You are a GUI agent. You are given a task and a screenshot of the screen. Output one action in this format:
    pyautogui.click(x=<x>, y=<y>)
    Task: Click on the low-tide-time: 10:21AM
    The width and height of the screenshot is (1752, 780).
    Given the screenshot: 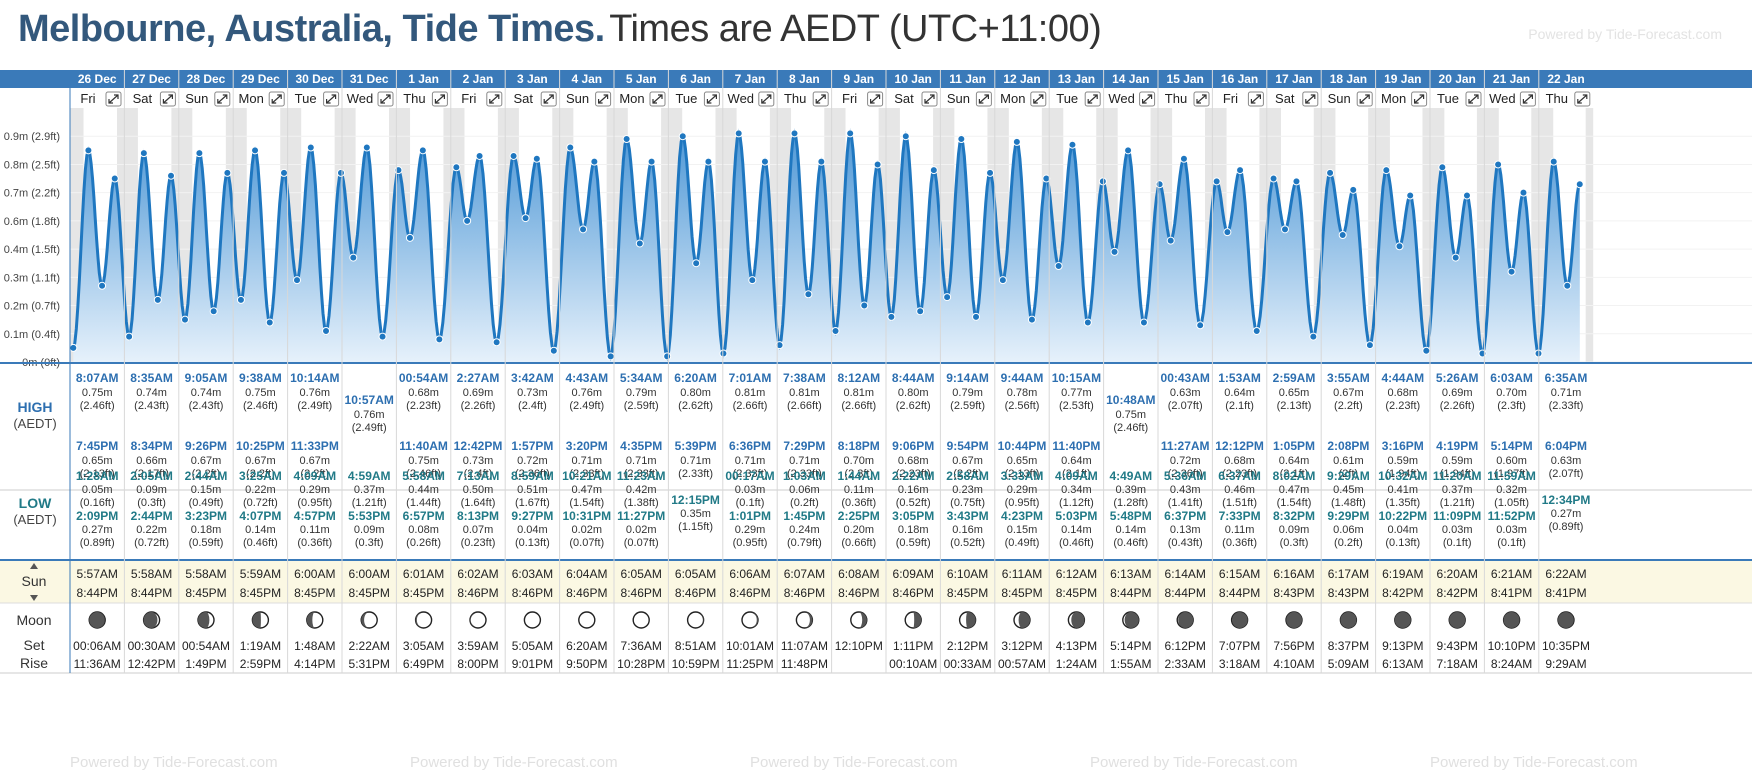 What is the action you would take?
    pyautogui.click(x=586, y=476)
    